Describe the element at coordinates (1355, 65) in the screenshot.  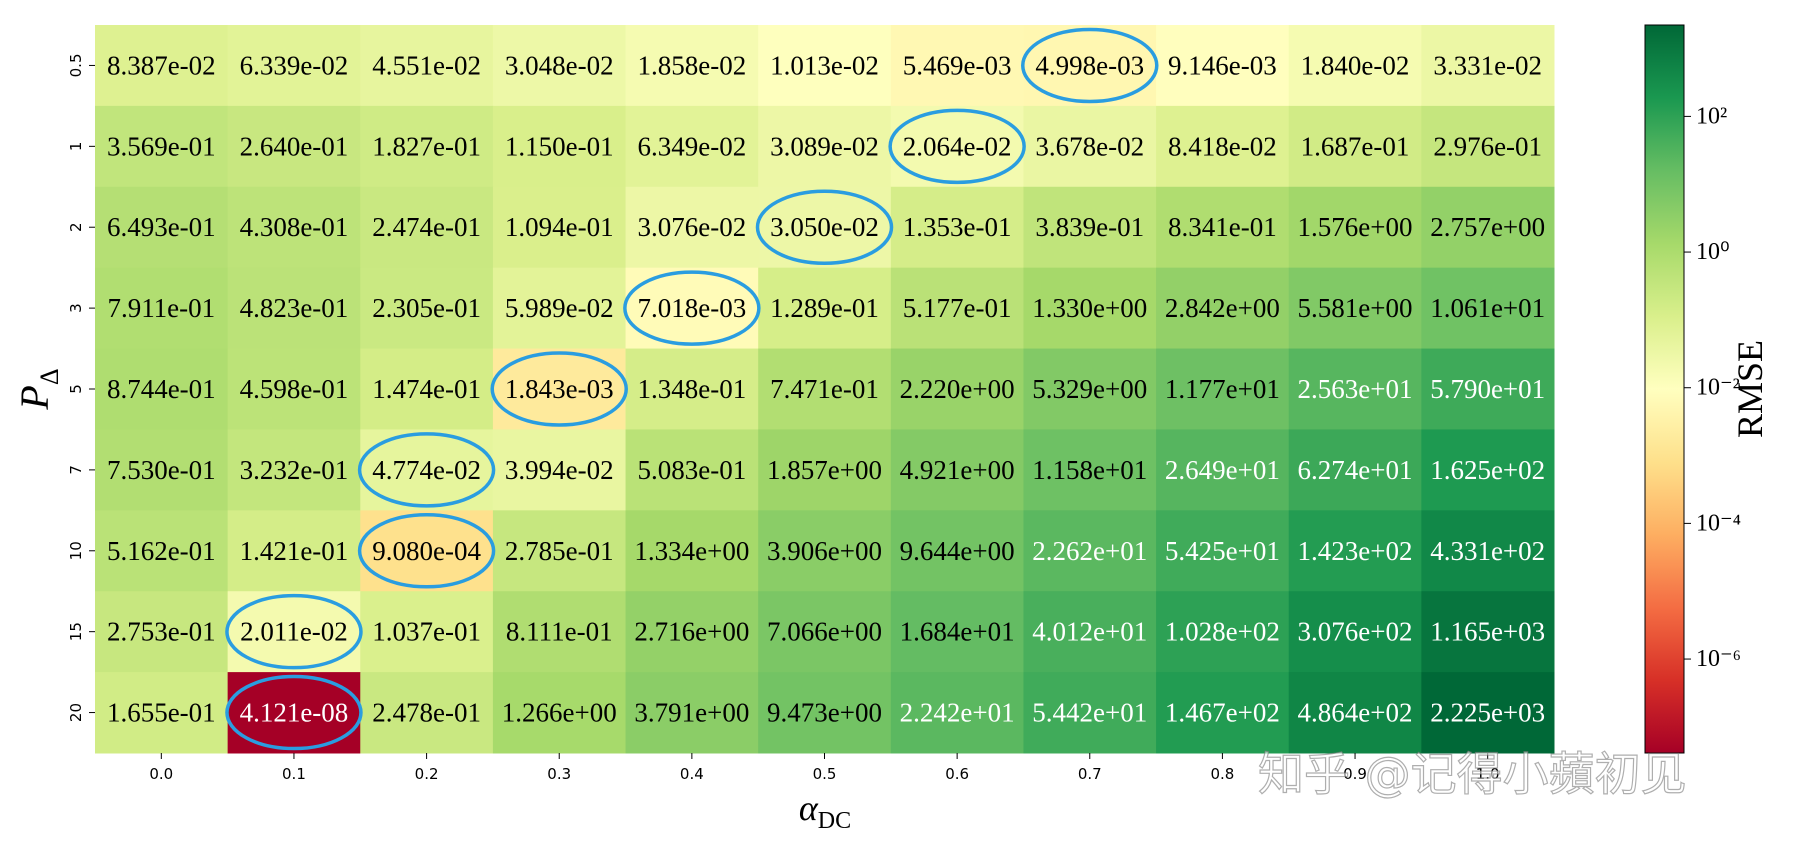
I see `cell-label: 1.840e-02` at that location.